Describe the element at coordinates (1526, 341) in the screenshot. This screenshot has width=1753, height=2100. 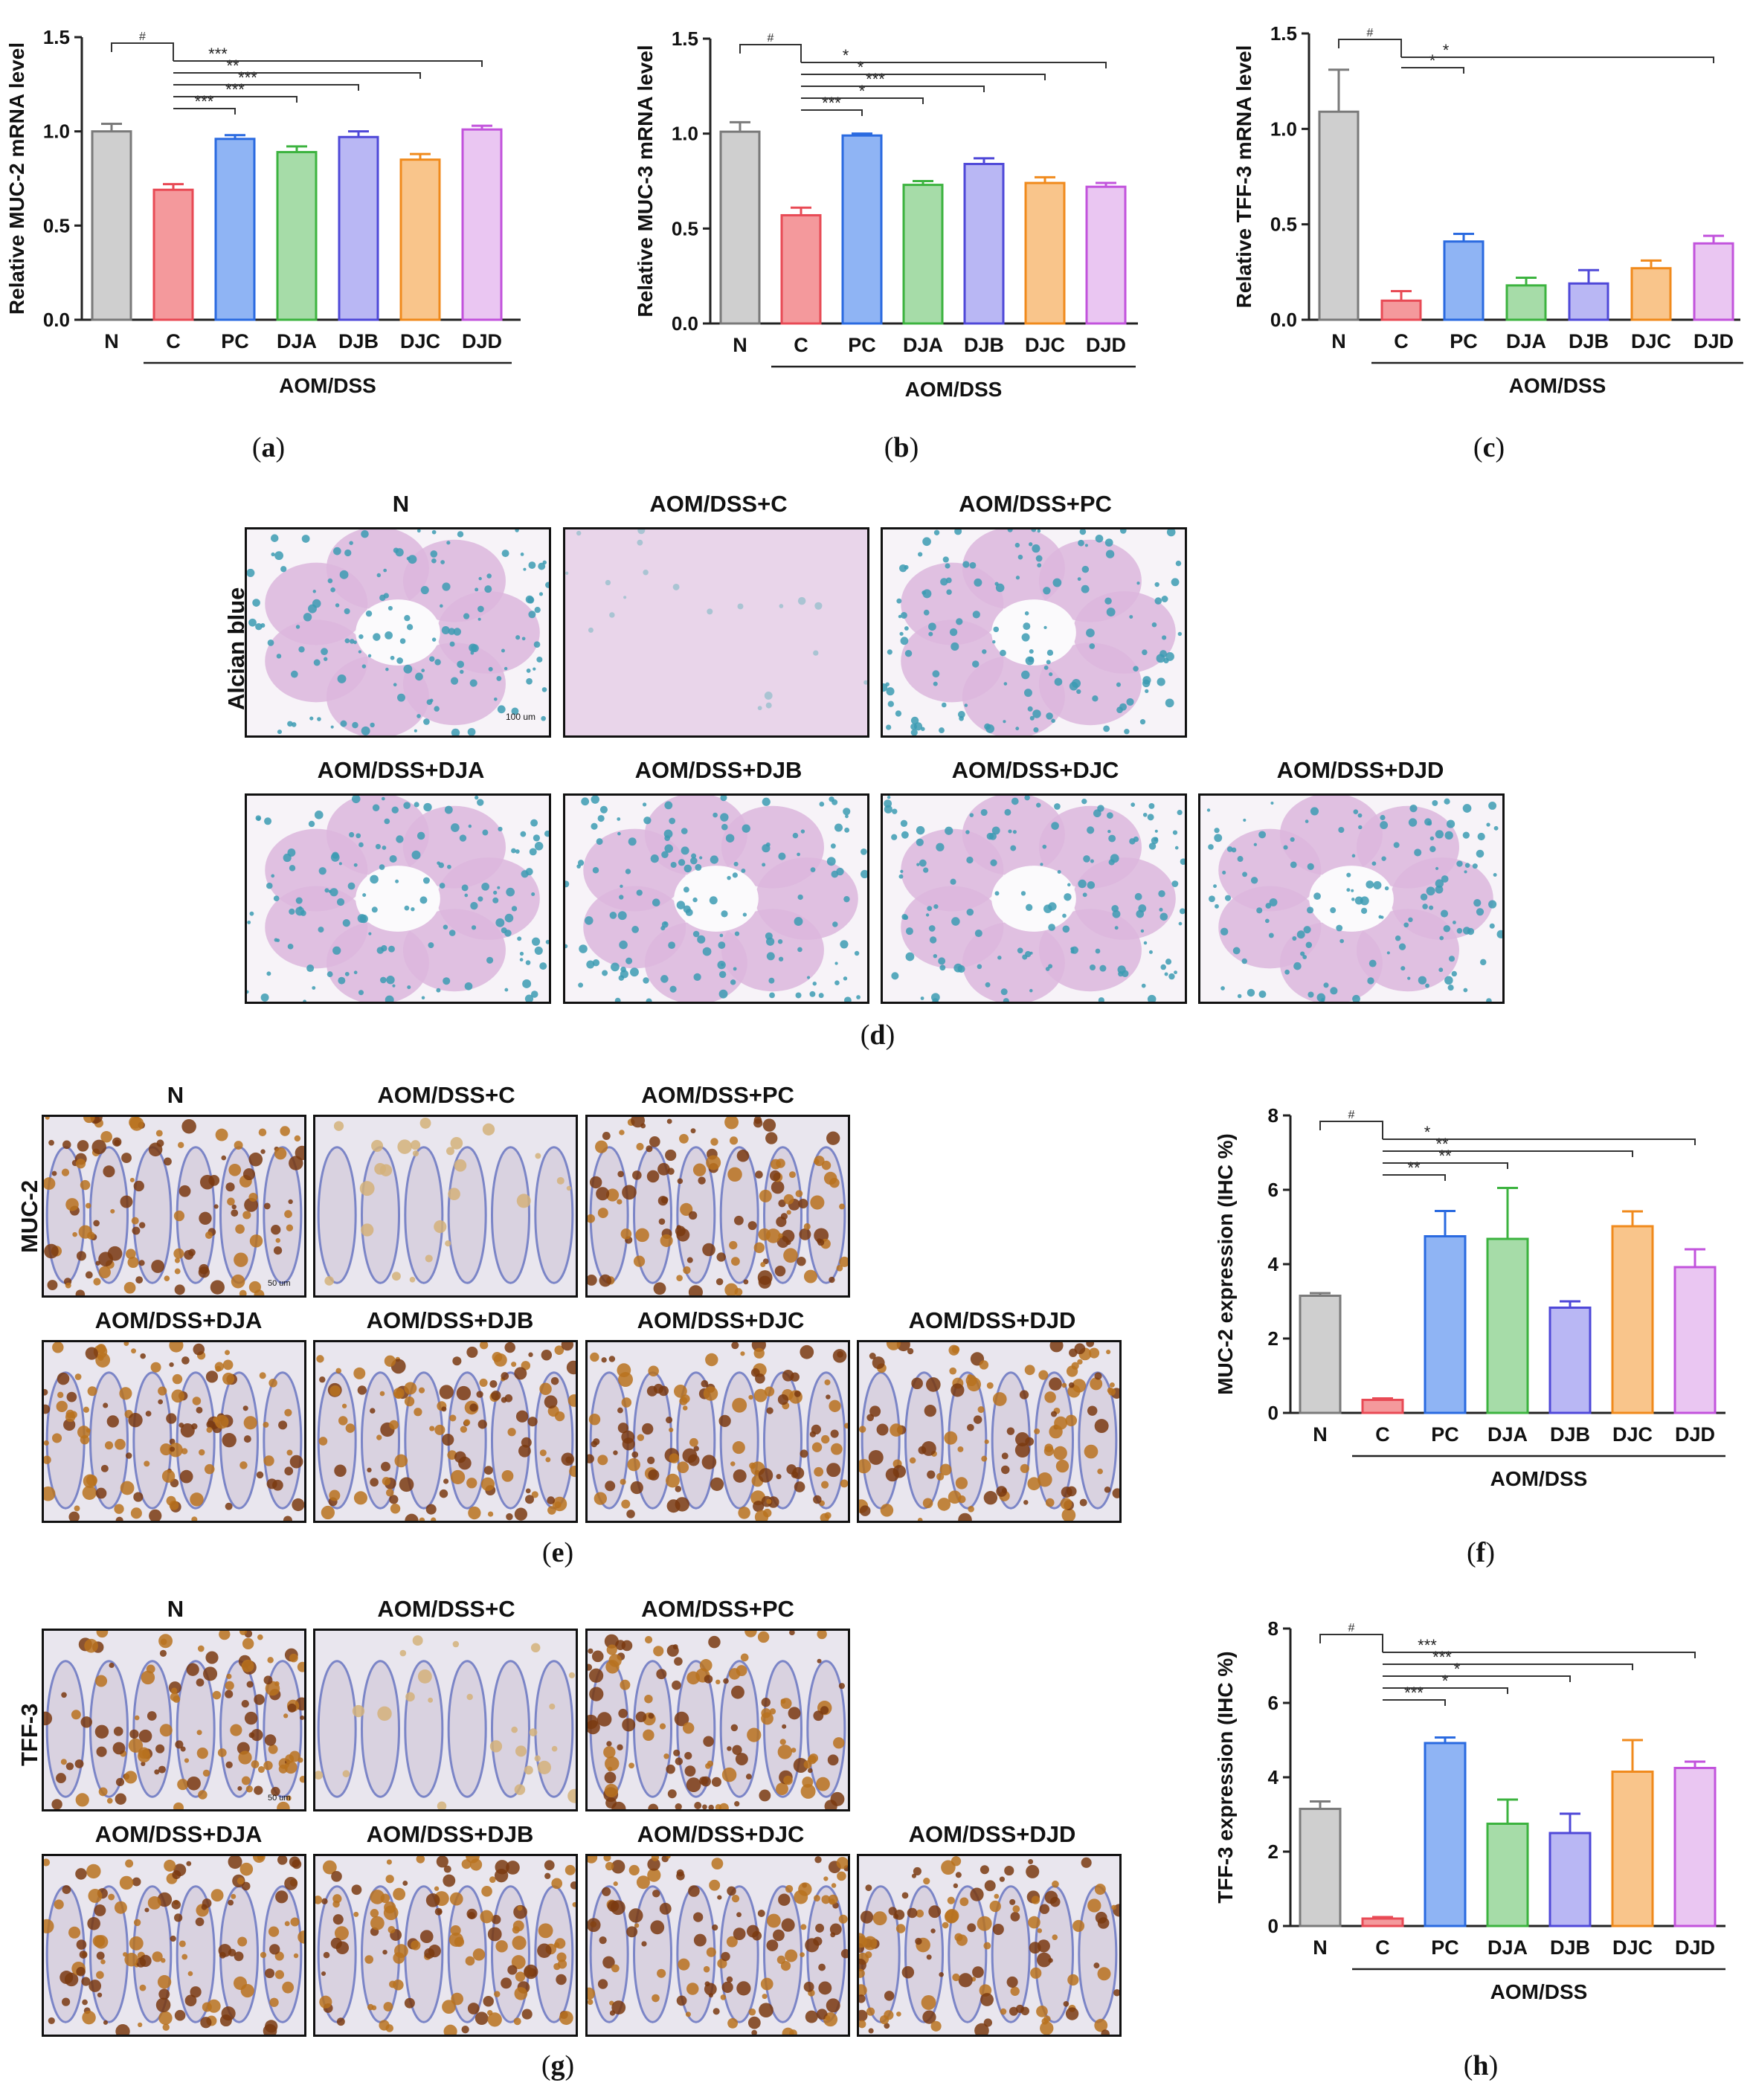
I see `x-tick-label: DJA` at that location.